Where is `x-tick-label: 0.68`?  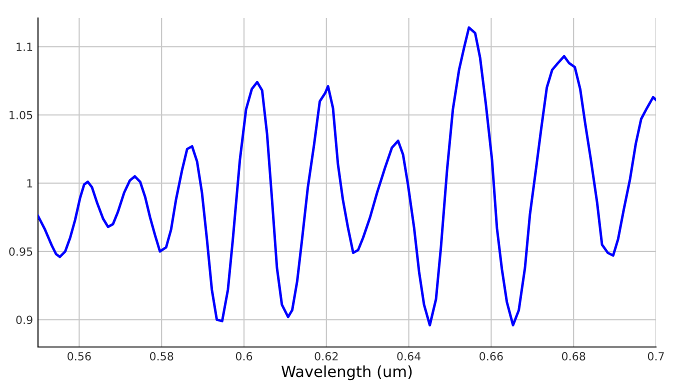
x-tick-label: 0.68 is located at coordinates (574, 356).